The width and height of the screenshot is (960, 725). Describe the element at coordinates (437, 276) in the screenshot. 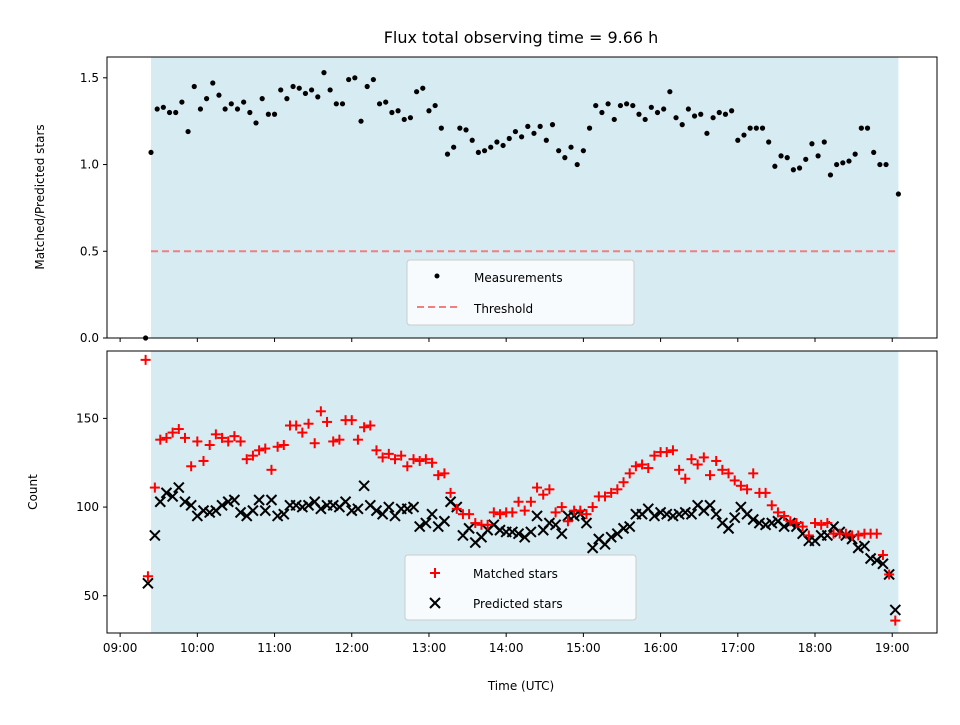

I see `measurements-legend-marker` at that location.